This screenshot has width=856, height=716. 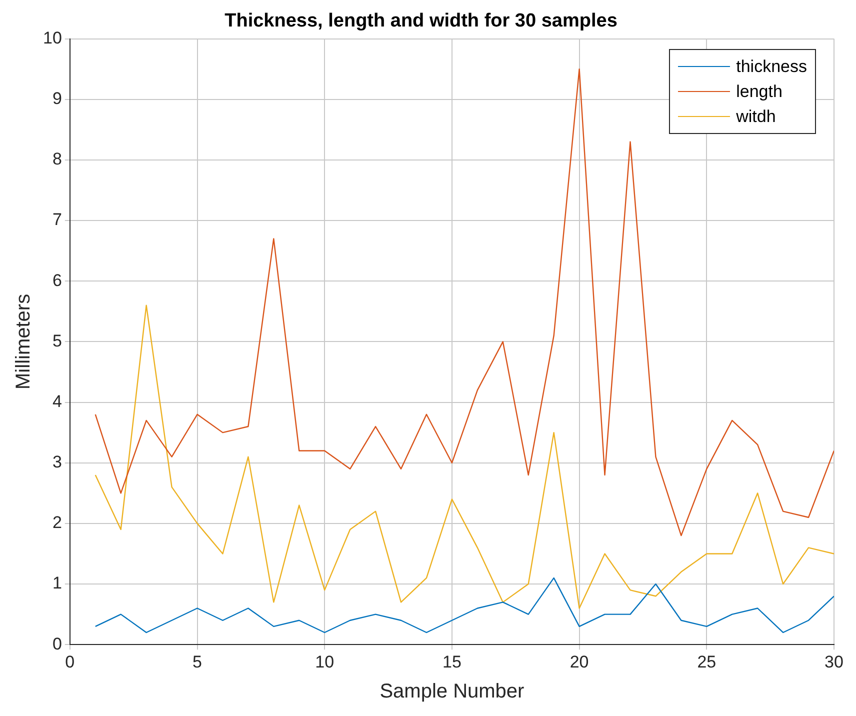 What do you see at coordinates (421, 21) in the screenshot?
I see `chart-title: Thickness, length and width for 30 samples` at bounding box center [421, 21].